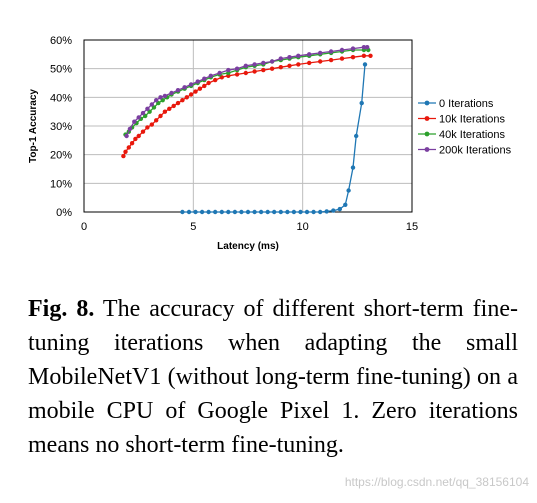  I want to click on legend-entry: 40k Iterations, so click(462, 135).